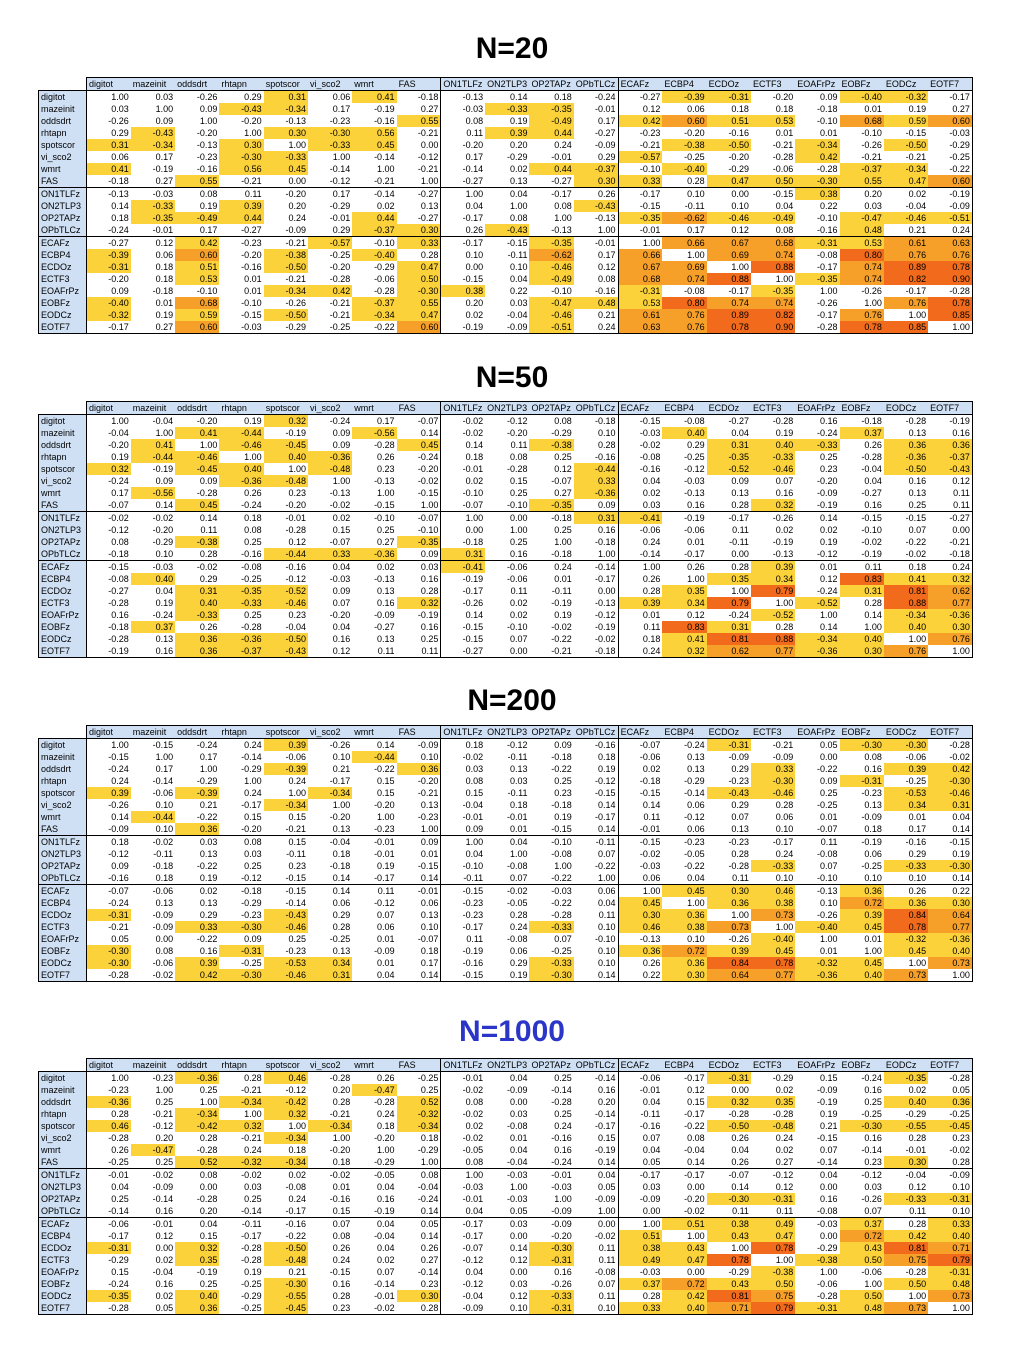 This screenshot has width=1024, height=1365. Describe the element at coordinates (950, 469) in the screenshot. I see `correlation-cell: -0.43` at that location.